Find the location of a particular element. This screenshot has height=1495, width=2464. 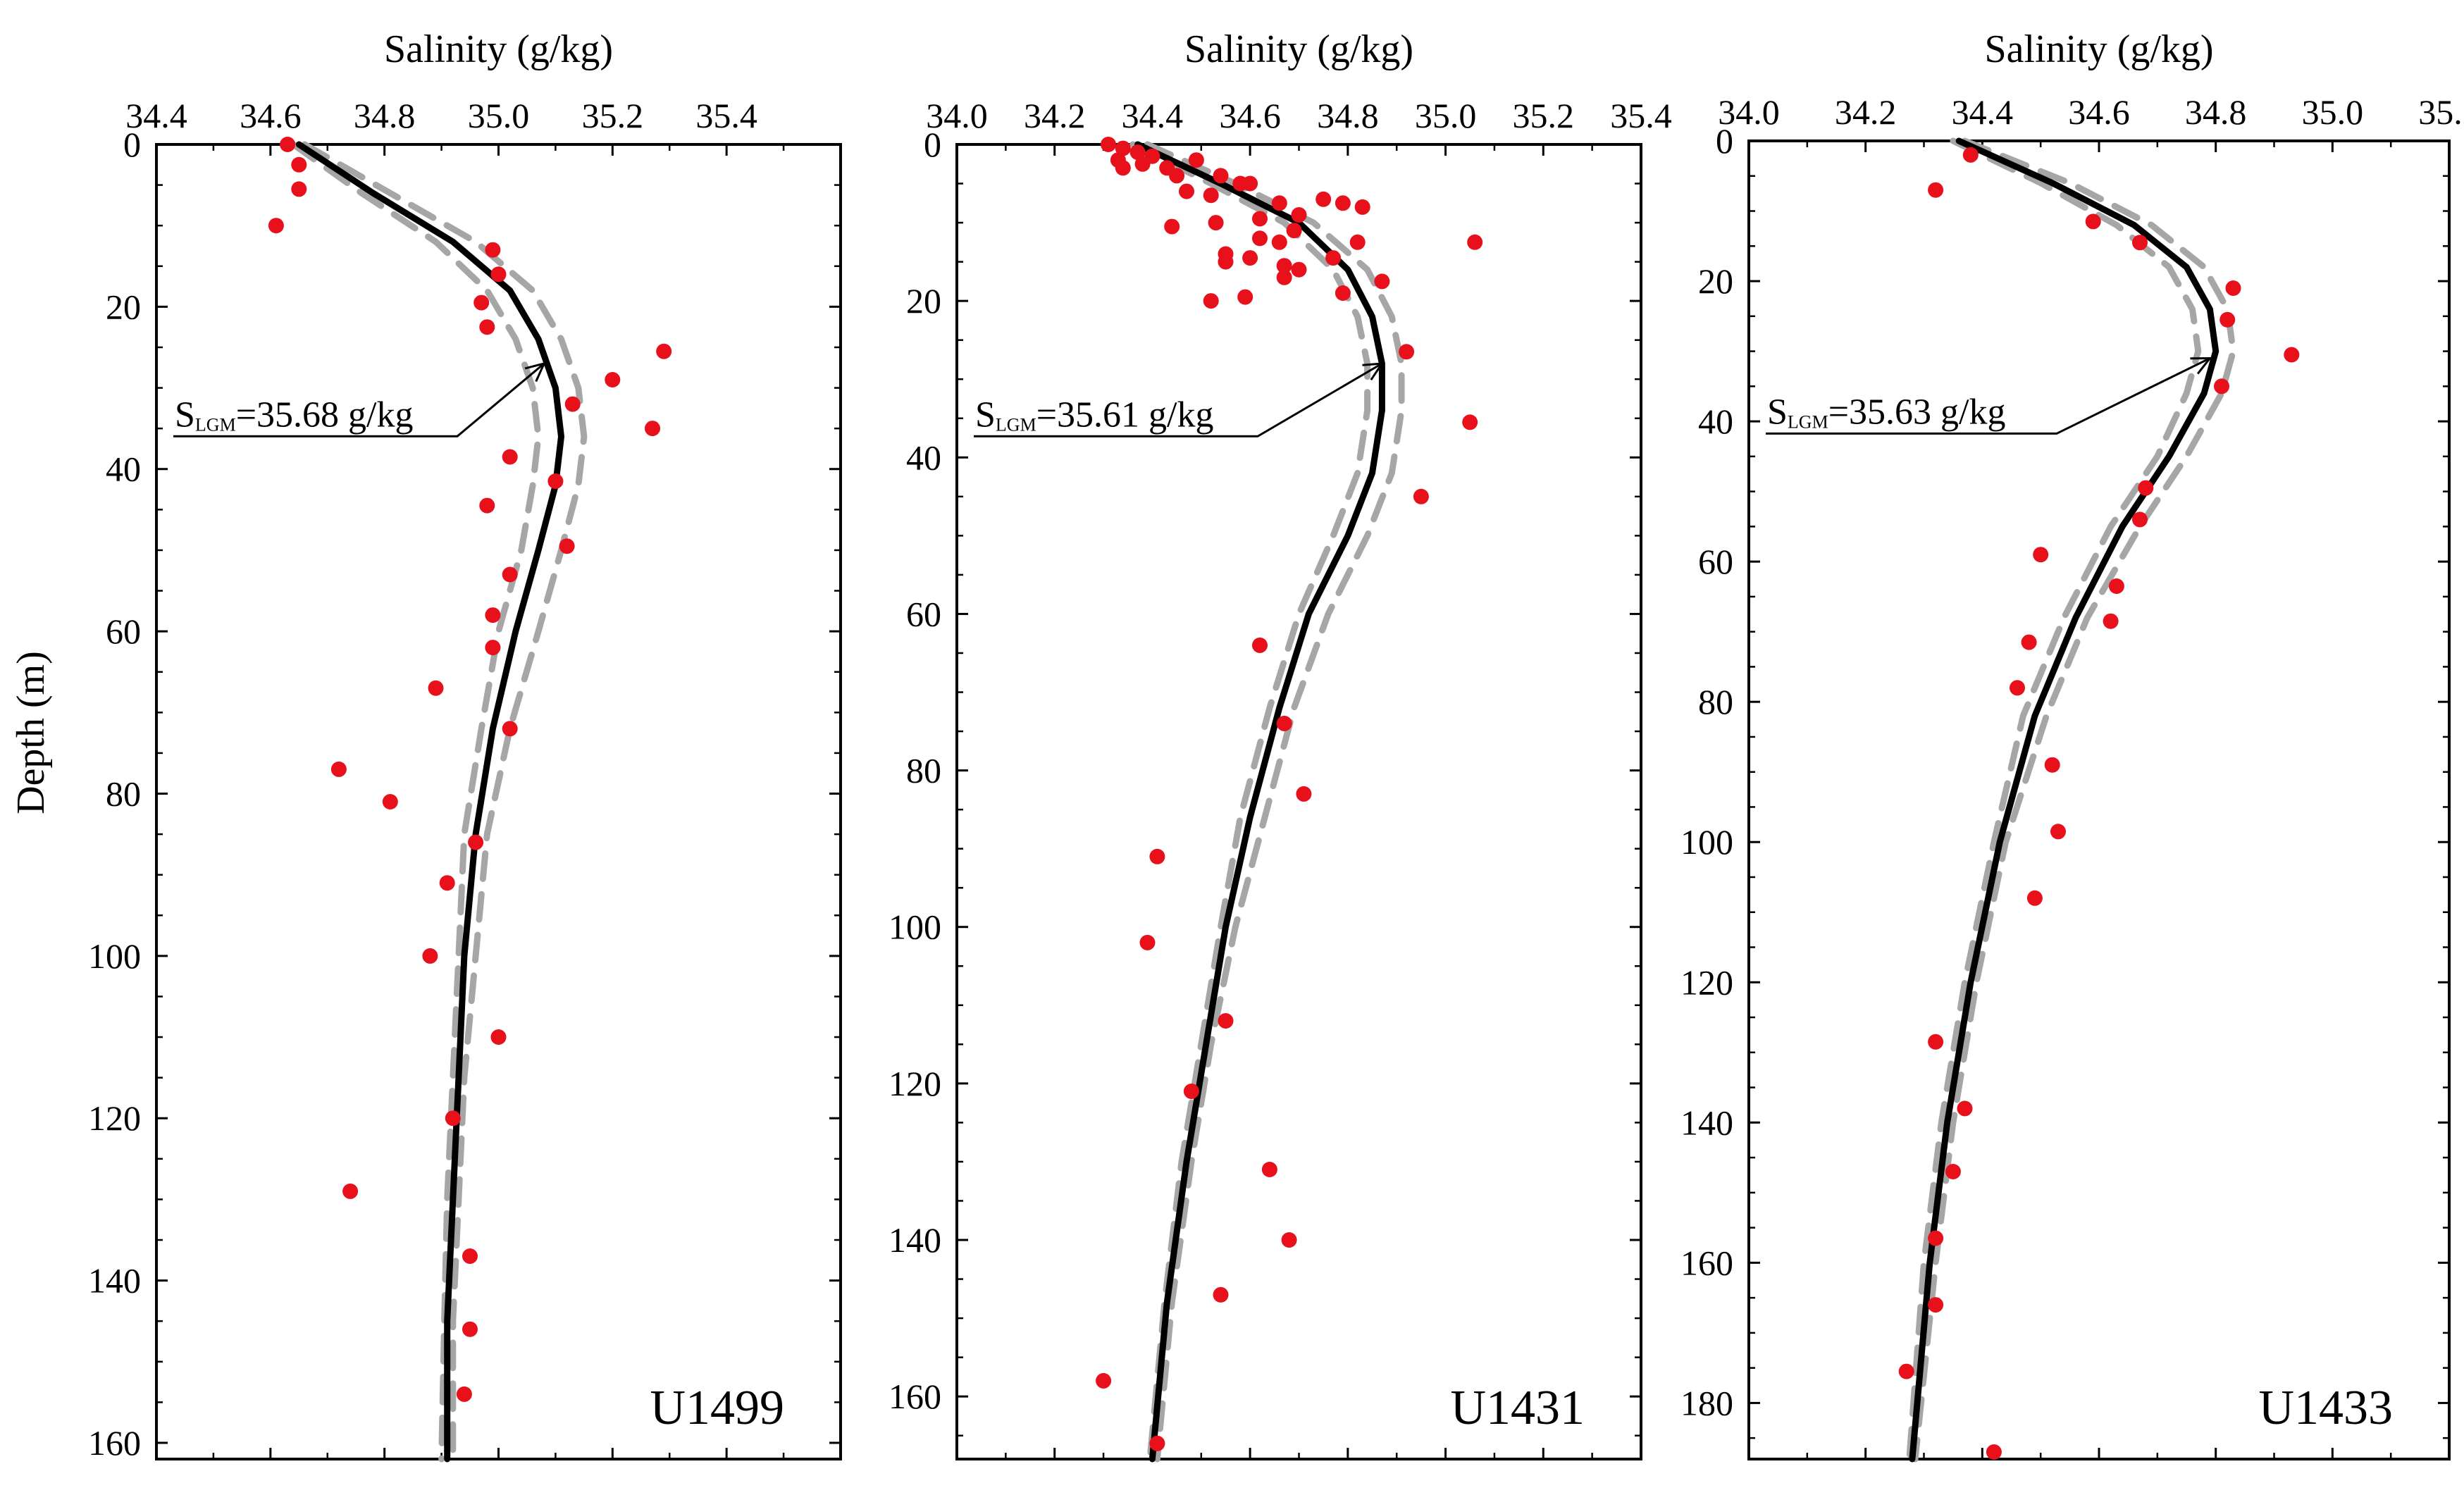

slgm-value: =35.68 g/kg is located at coordinates (325, 415).